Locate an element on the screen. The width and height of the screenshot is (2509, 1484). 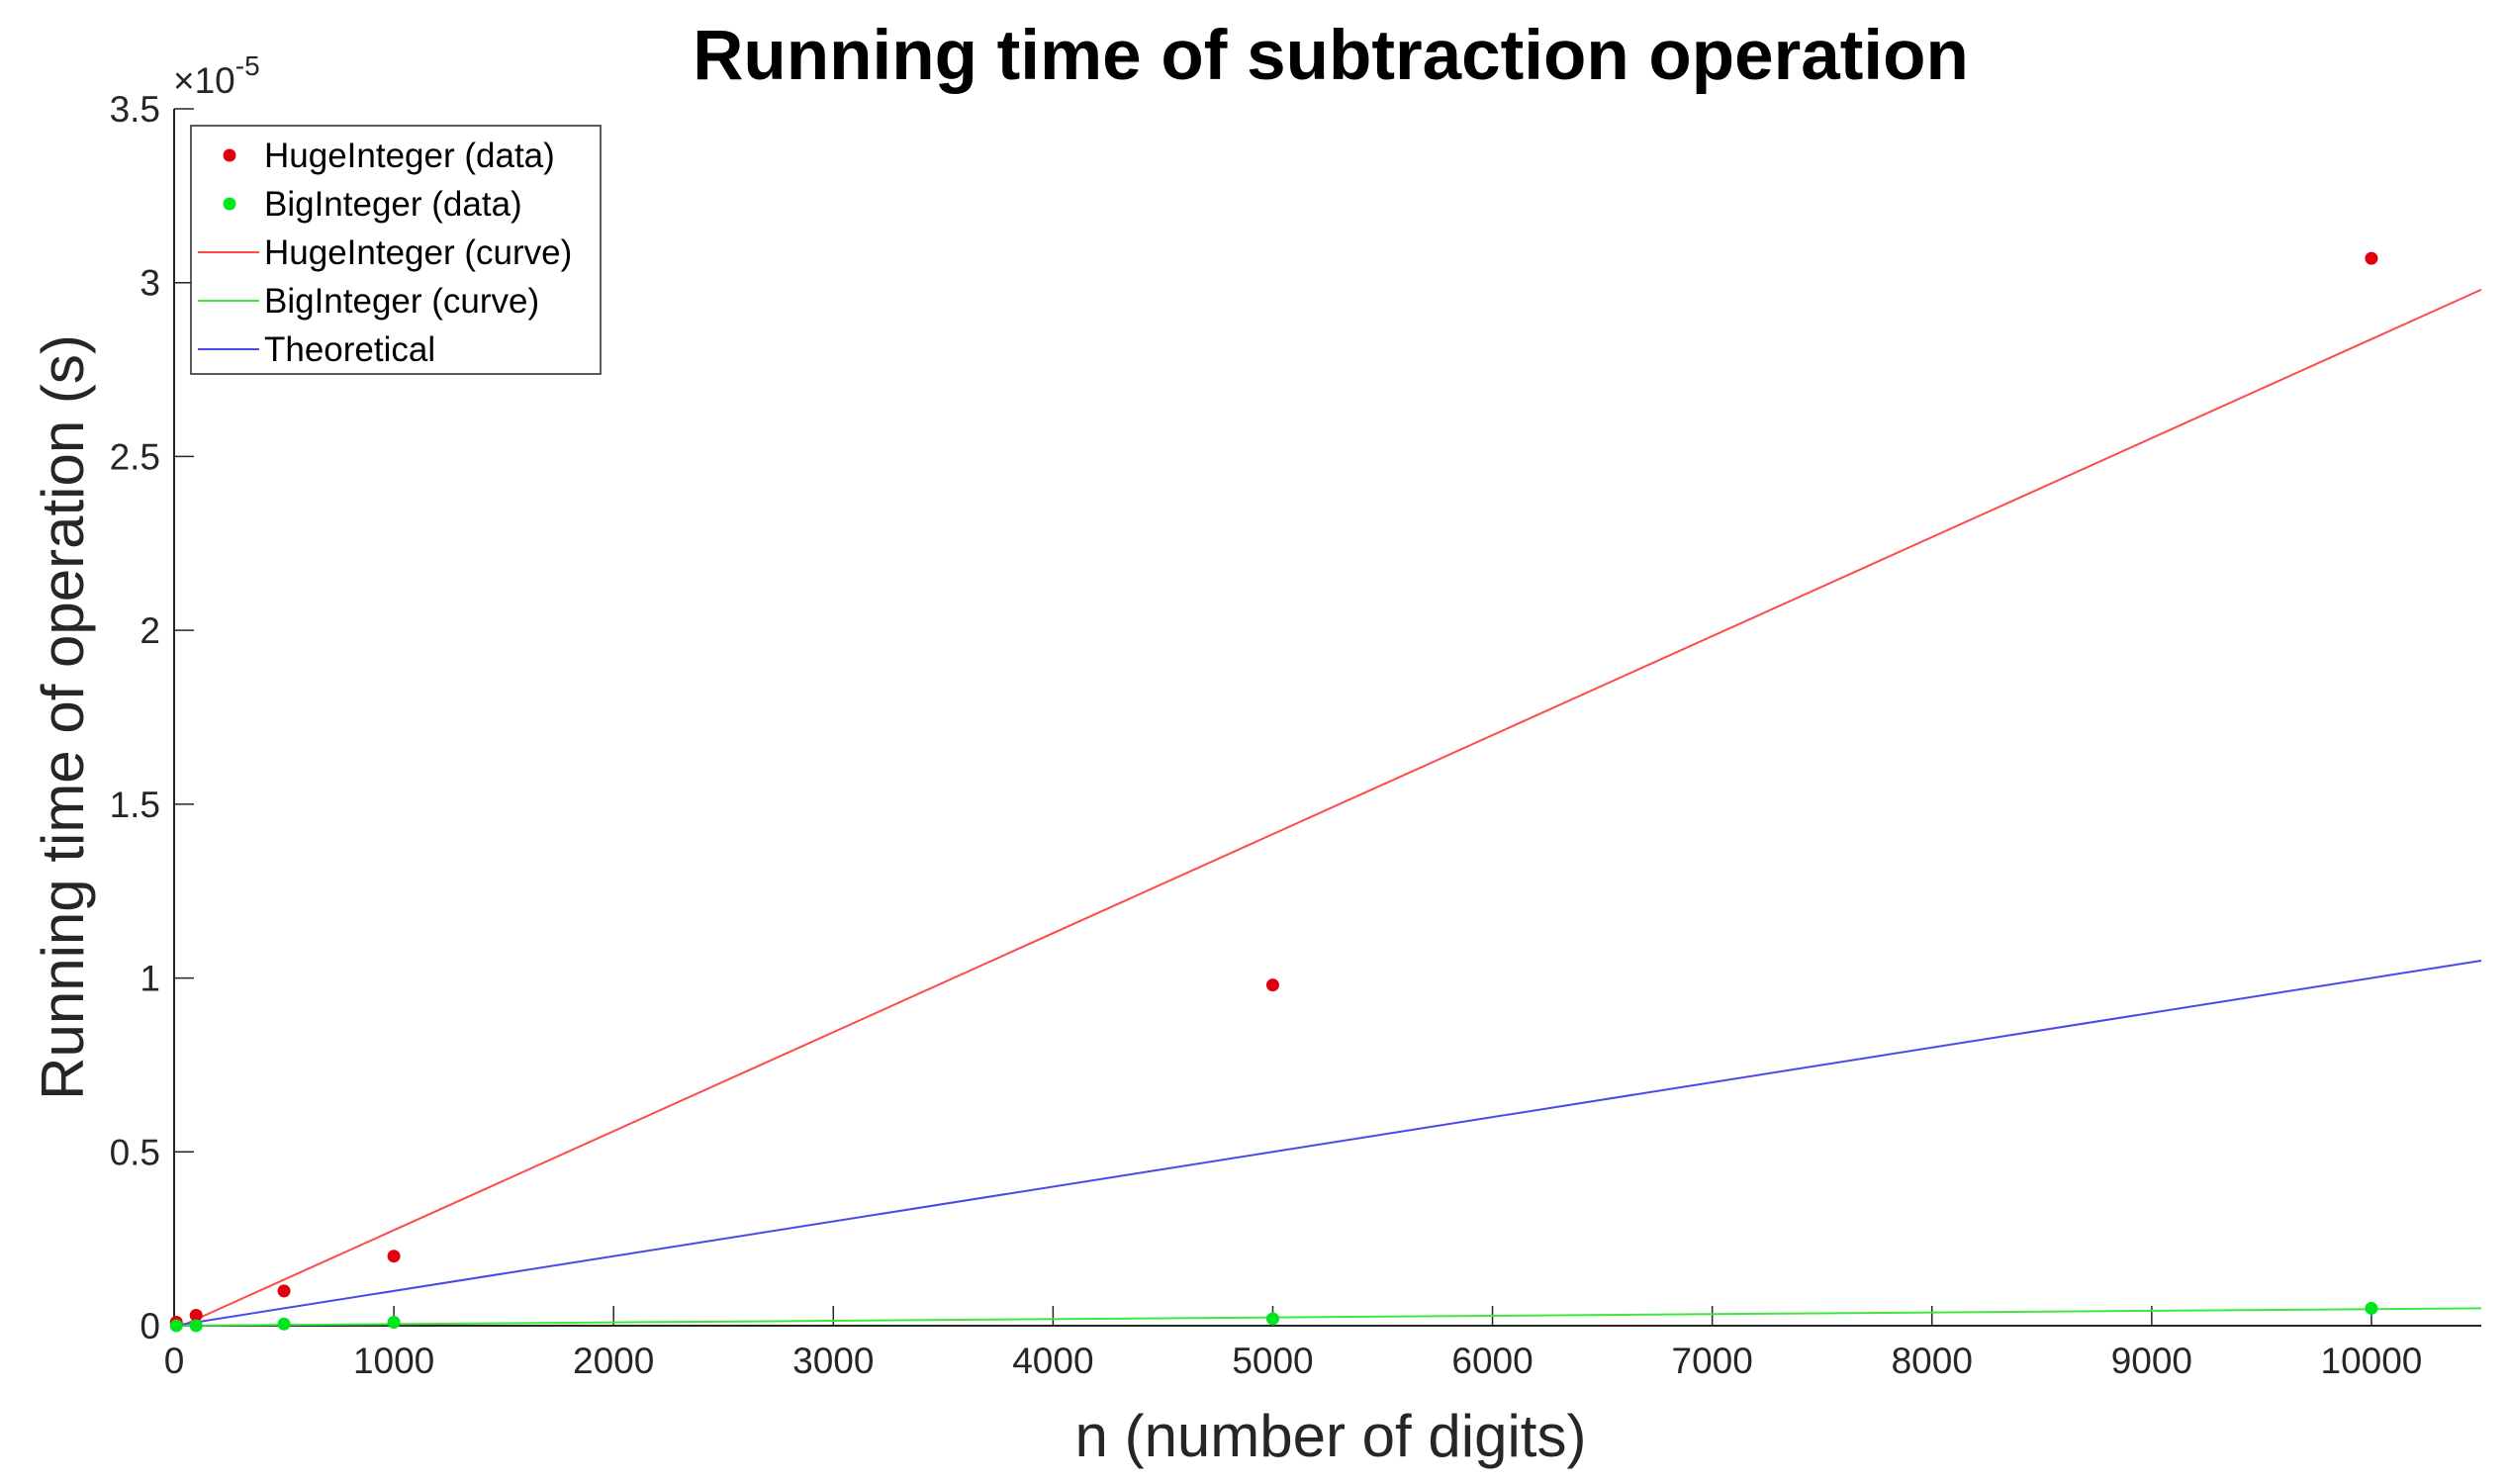
legend-box is located at coordinates (396, 250).